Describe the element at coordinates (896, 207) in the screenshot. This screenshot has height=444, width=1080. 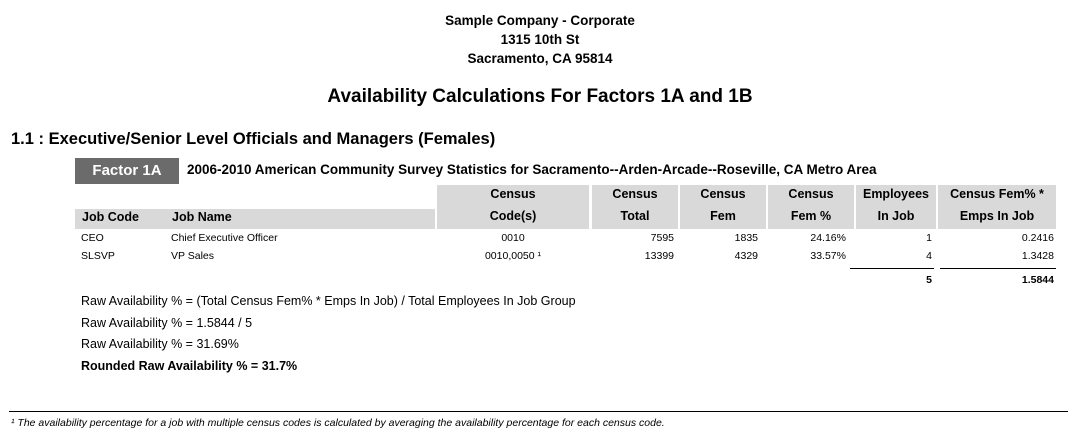
I see `header-employees: Employees In Job` at that location.